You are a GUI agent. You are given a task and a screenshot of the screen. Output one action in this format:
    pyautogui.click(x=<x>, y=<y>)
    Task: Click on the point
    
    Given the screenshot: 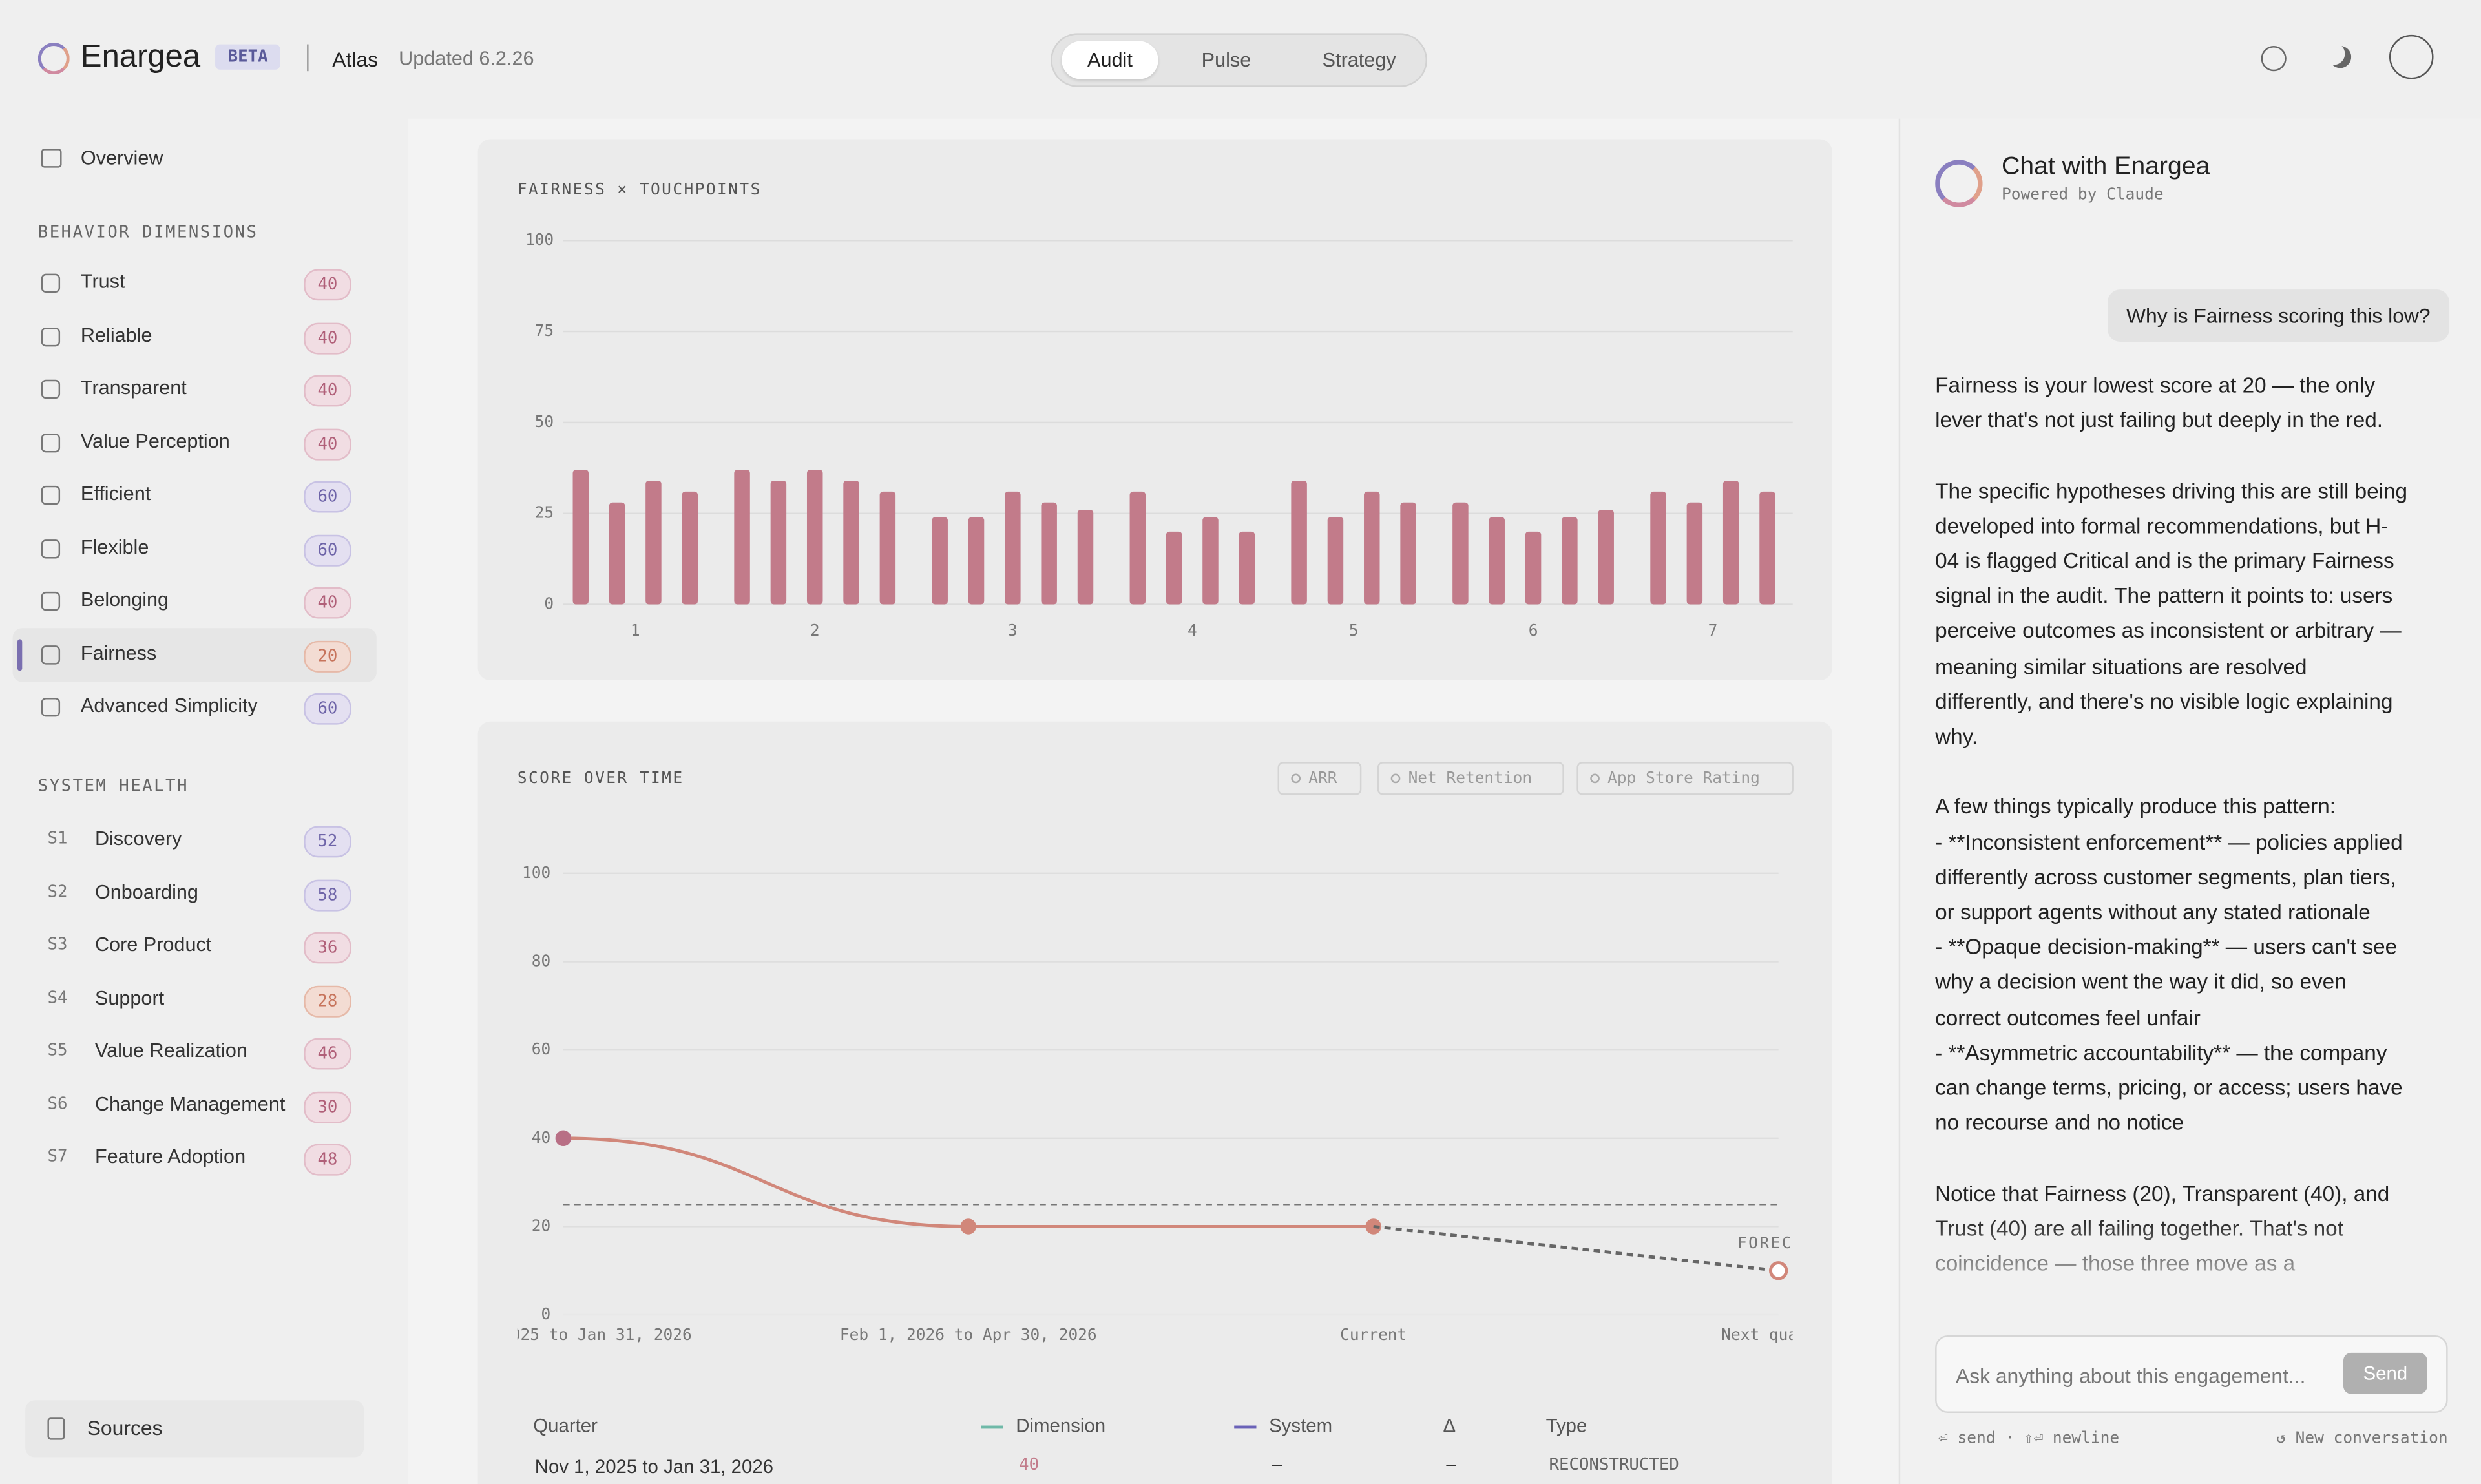 What is the action you would take?
    pyautogui.click(x=563, y=1138)
    